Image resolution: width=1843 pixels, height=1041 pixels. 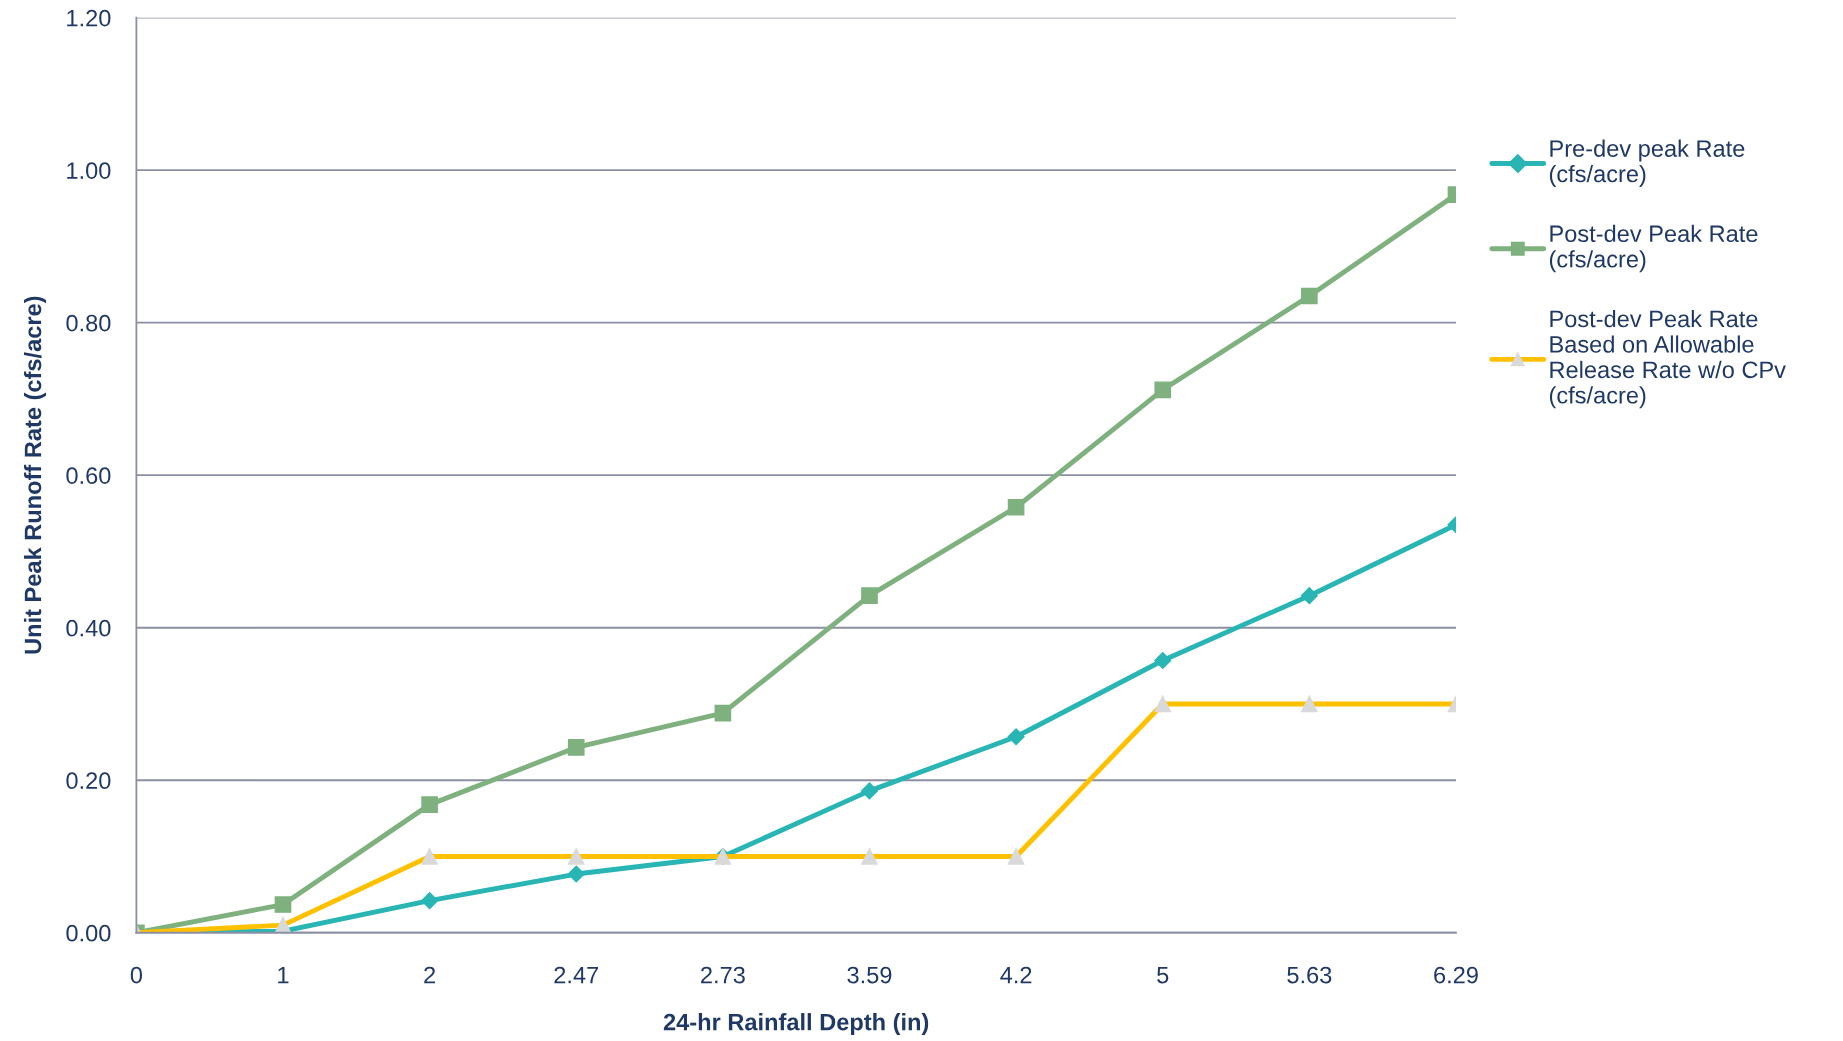 What do you see at coordinates (1667, 359) in the screenshot?
I see `legend-label: Post-dev Peak Rate Based on Allowable Release Rate w/o CPv (cfs/acre)` at bounding box center [1667, 359].